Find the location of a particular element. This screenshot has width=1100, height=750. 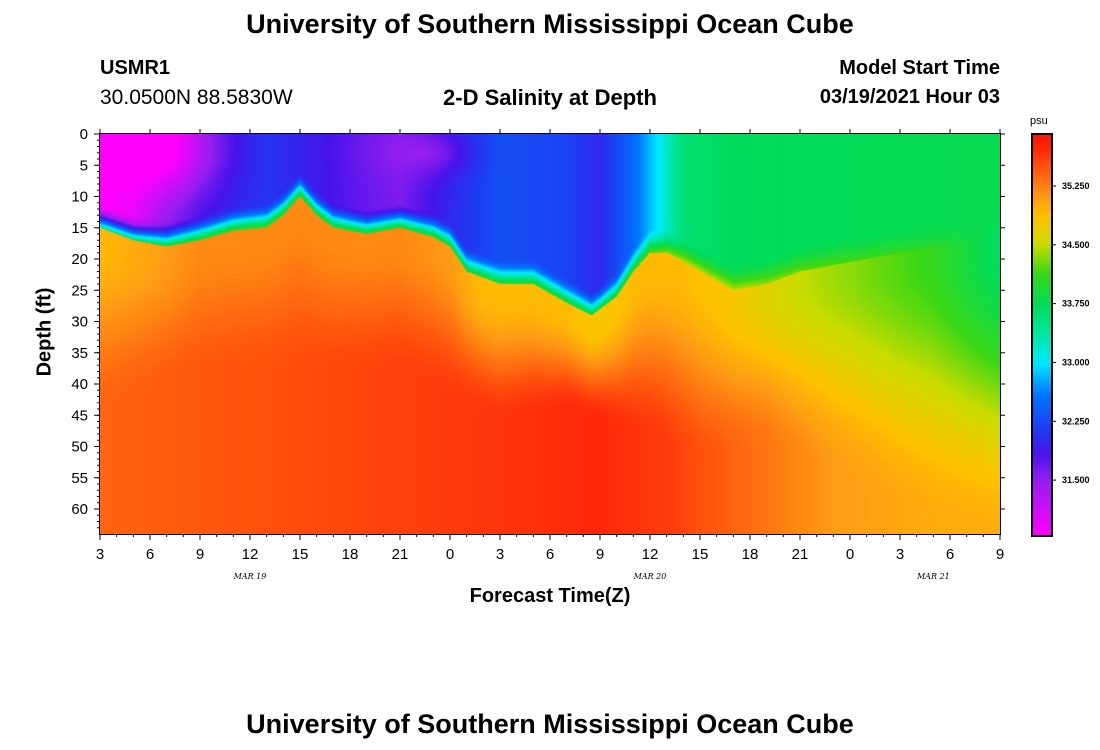

colorbar-tick-label: 31.500 is located at coordinates (1076, 480).